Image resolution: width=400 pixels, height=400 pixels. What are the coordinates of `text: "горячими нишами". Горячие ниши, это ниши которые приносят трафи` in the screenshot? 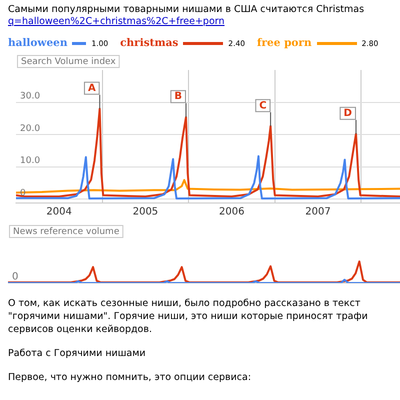 It's located at (188, 316).